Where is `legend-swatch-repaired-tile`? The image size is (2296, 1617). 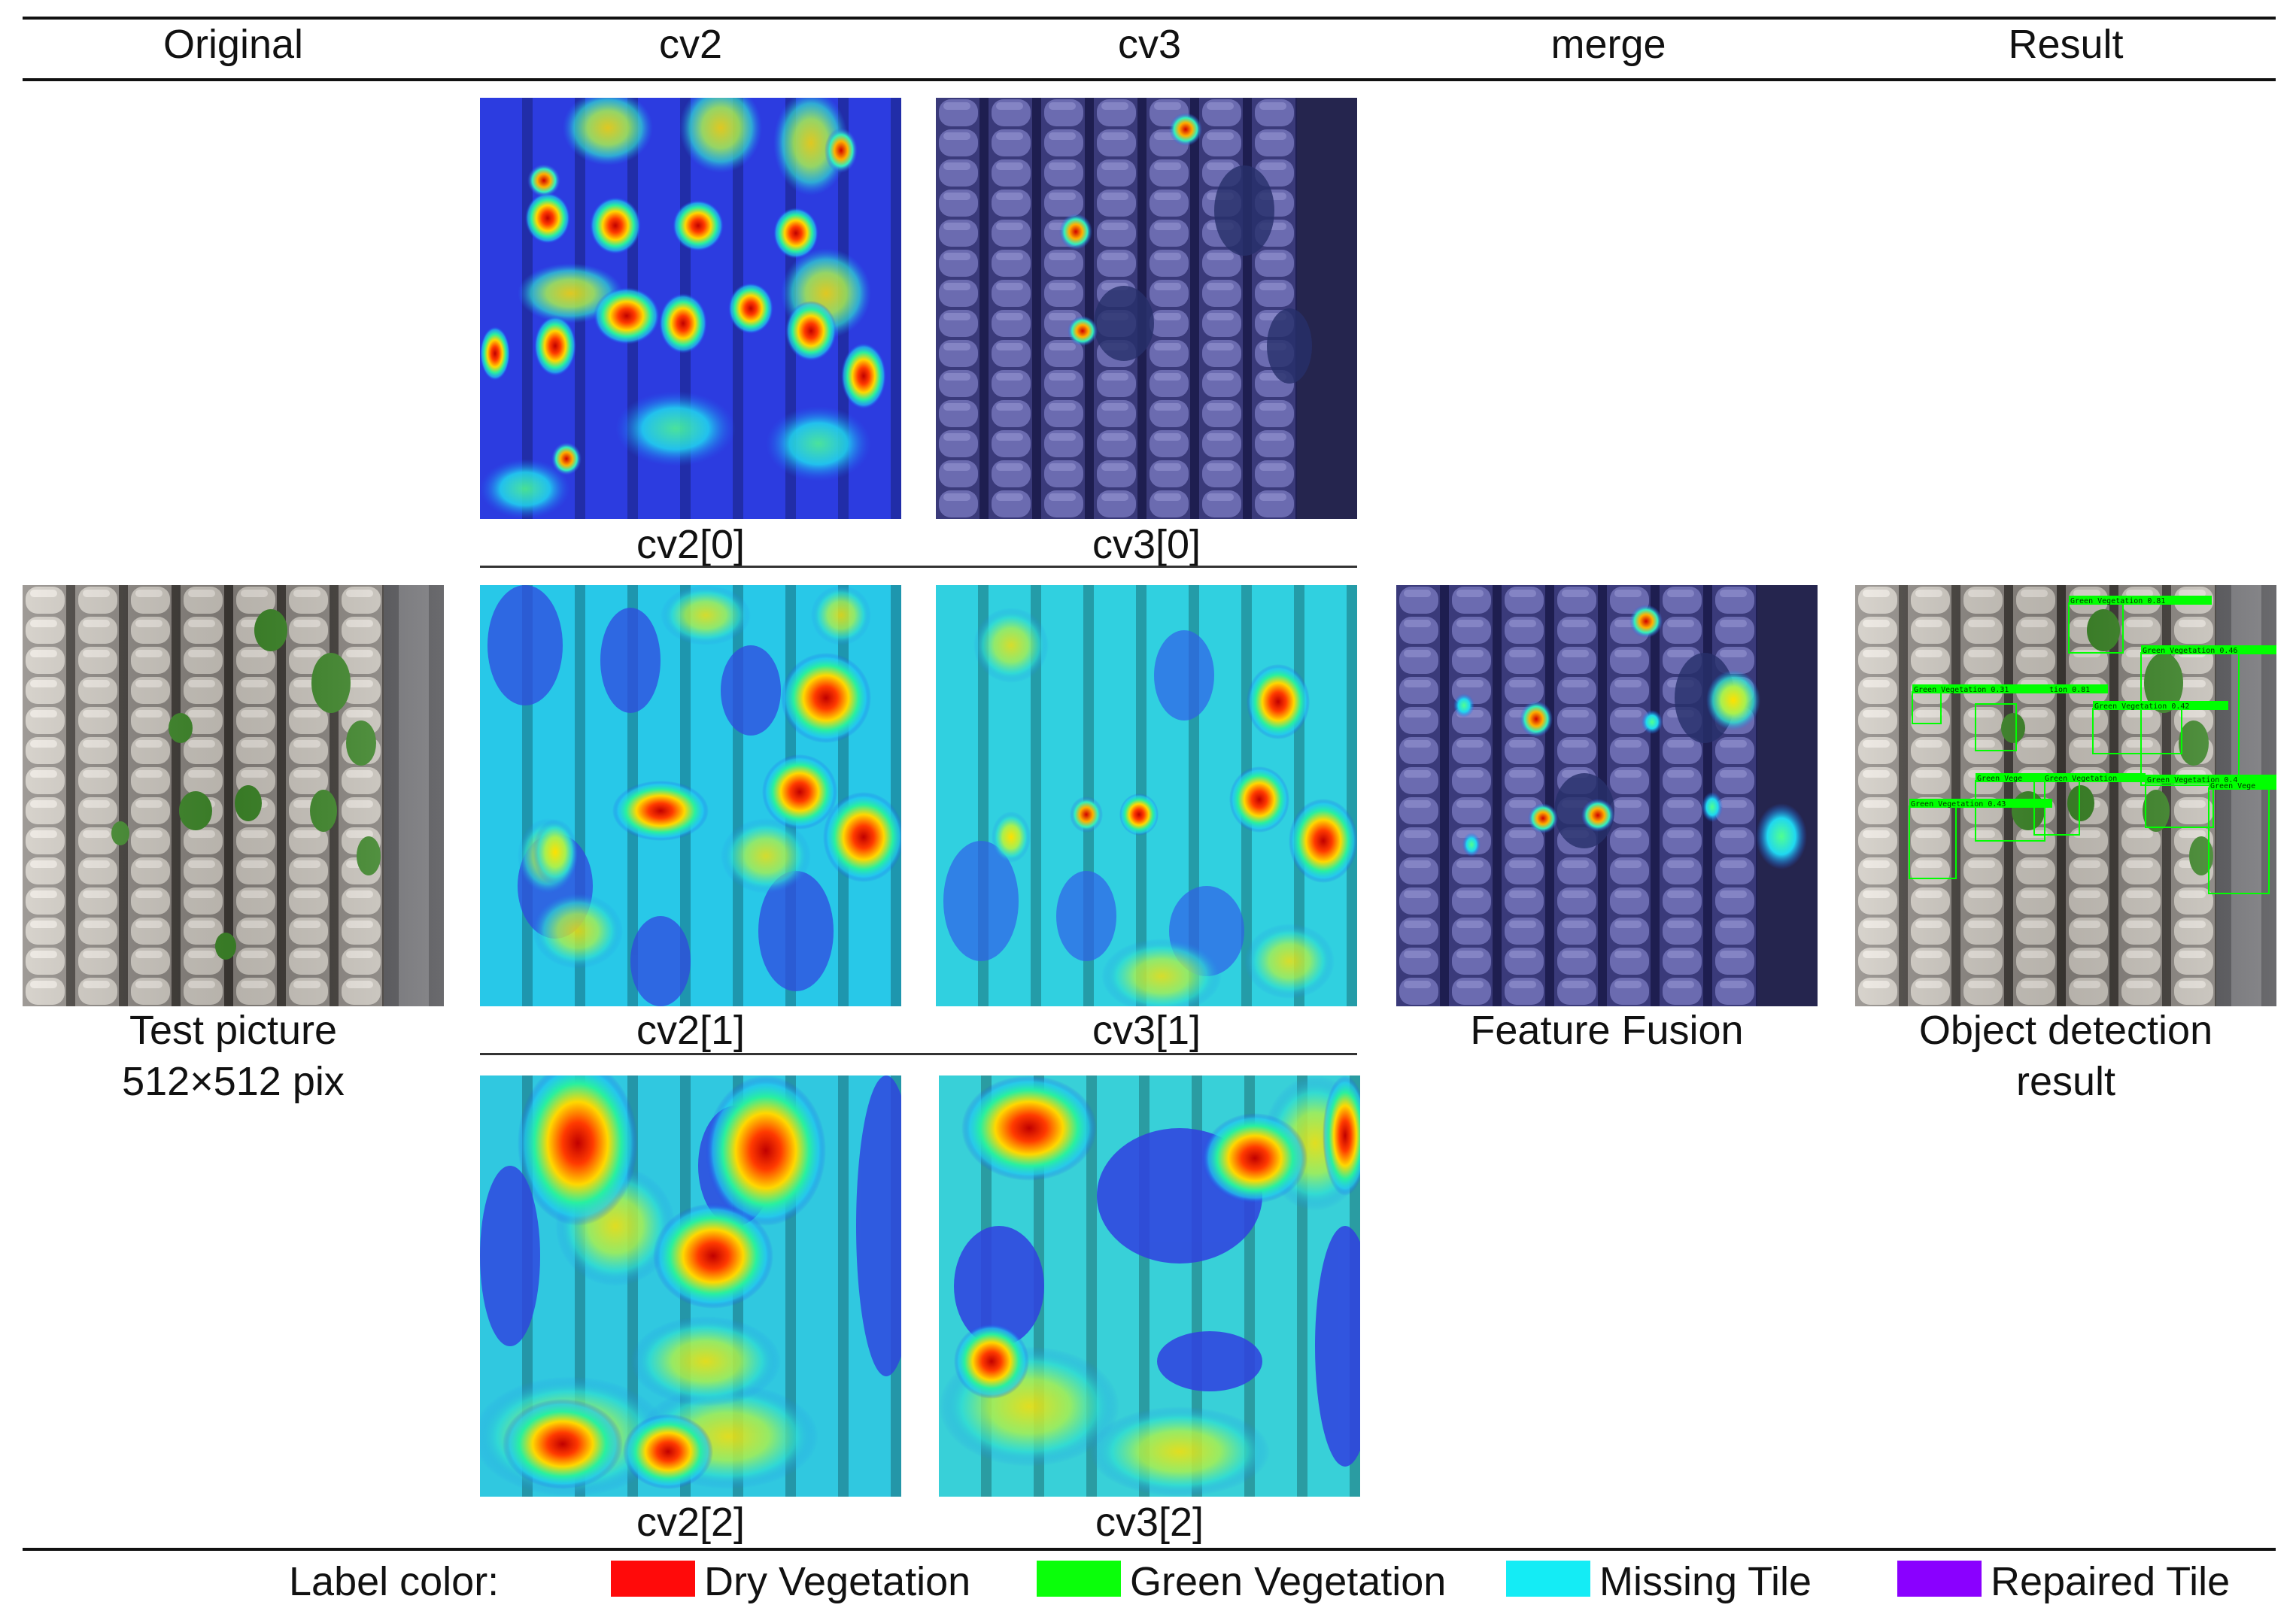
legend-swatch-repaired-tile is located at coordinates (1940, 1579).